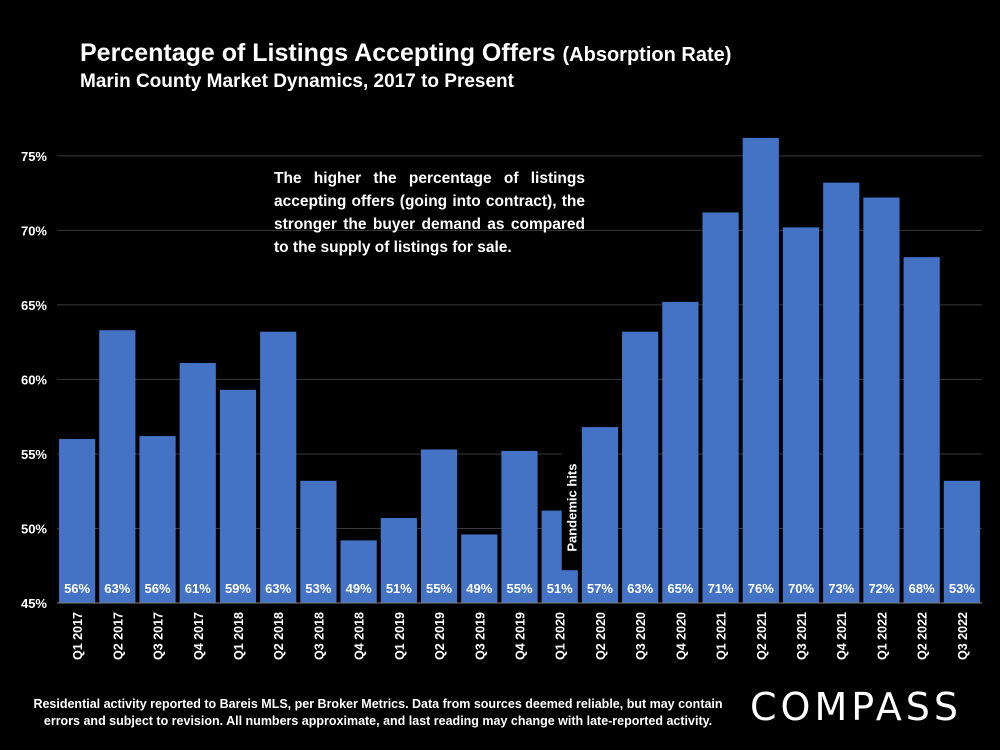 This screenshot has width=1000, height=750. What do you see at coordinates (802, 636) in the screenshot?
I see `x-tick-label: Q3 2021` at bounding box center [802, 636].